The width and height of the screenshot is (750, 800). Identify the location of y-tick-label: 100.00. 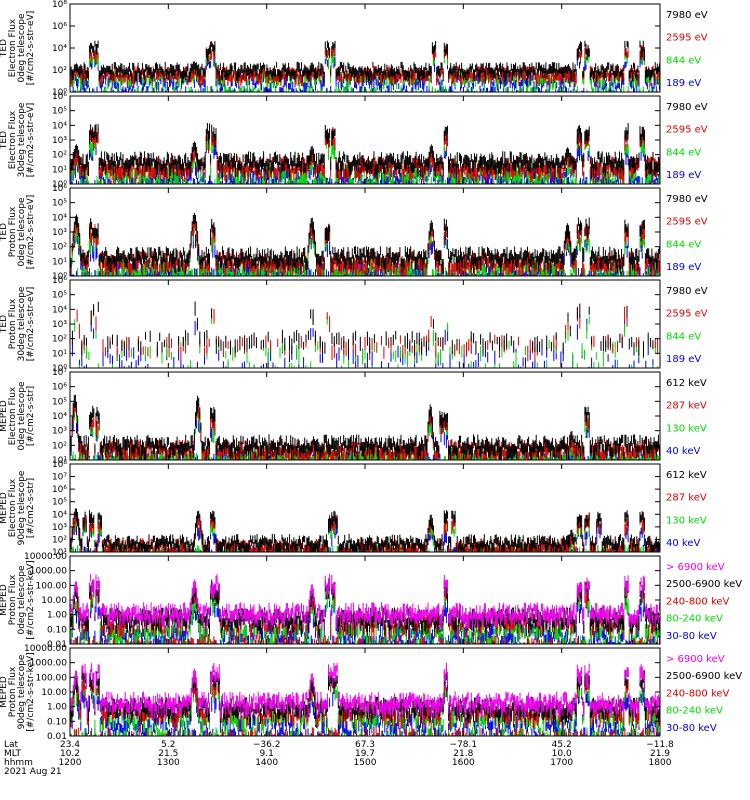
(52, 678).